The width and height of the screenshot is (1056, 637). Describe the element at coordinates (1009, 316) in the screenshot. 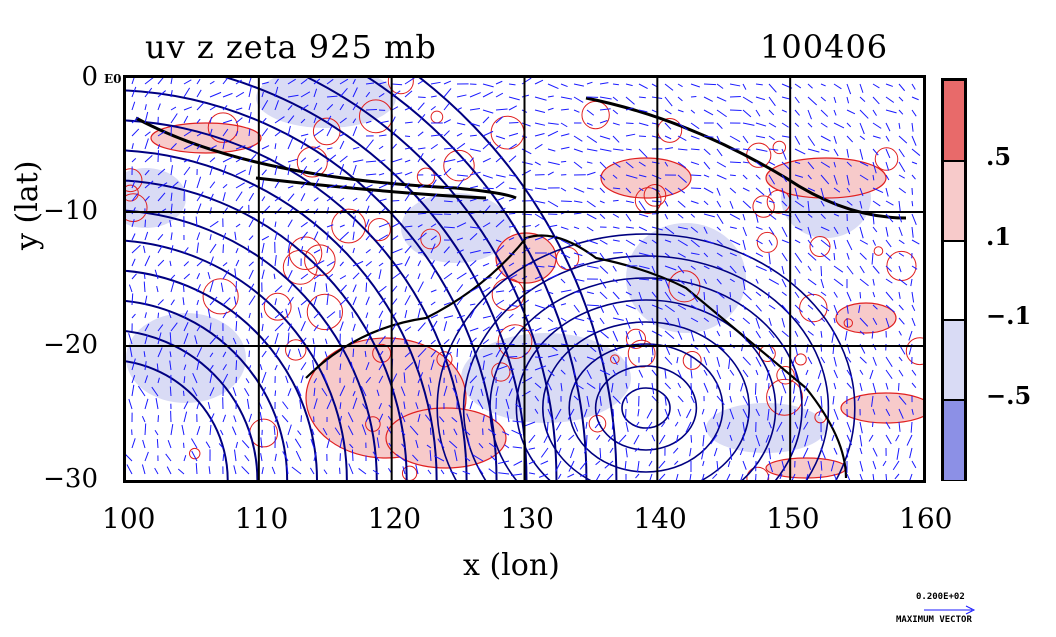

I see `colorbar-tick-label: −.1` at that location.